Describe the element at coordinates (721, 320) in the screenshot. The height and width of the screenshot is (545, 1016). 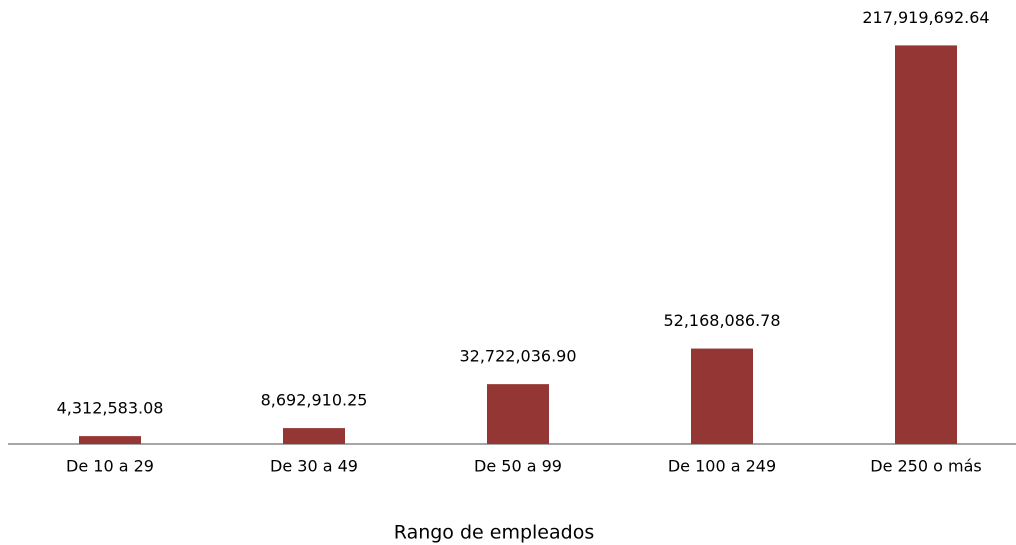
I see `value-label: 52,168,086.78` at that location.